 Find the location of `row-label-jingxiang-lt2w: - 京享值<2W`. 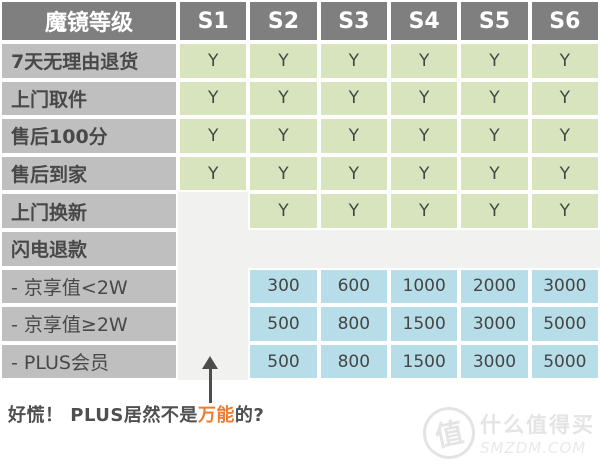

row-label-jingxiang-lt2w: - 京享值<2W is located at coordinates (89, 286).